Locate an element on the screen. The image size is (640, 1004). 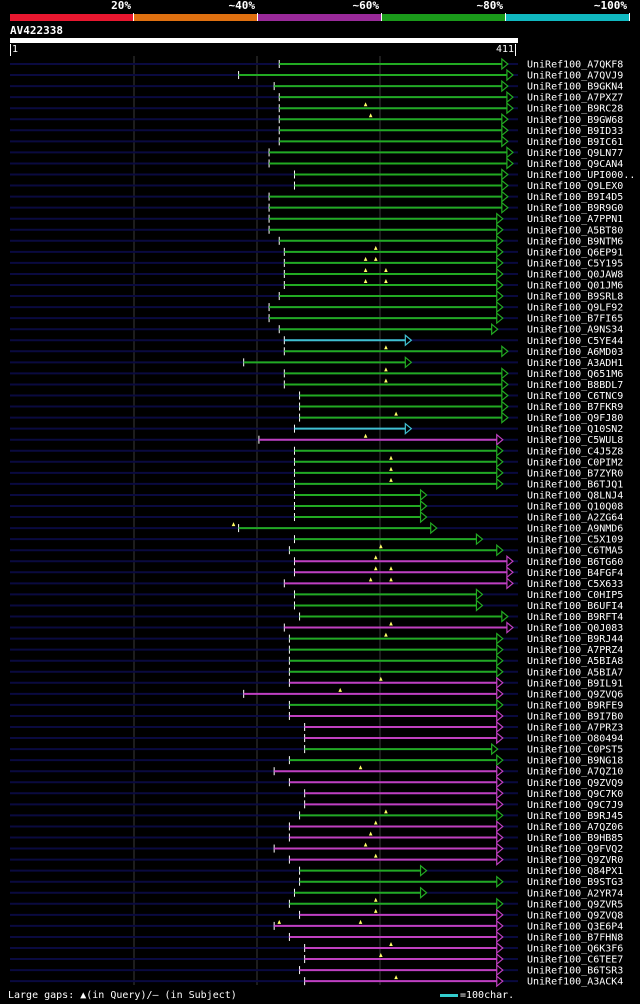
hit-row: UniRef100_B9I7B0 is located at coordinates (316, 716).